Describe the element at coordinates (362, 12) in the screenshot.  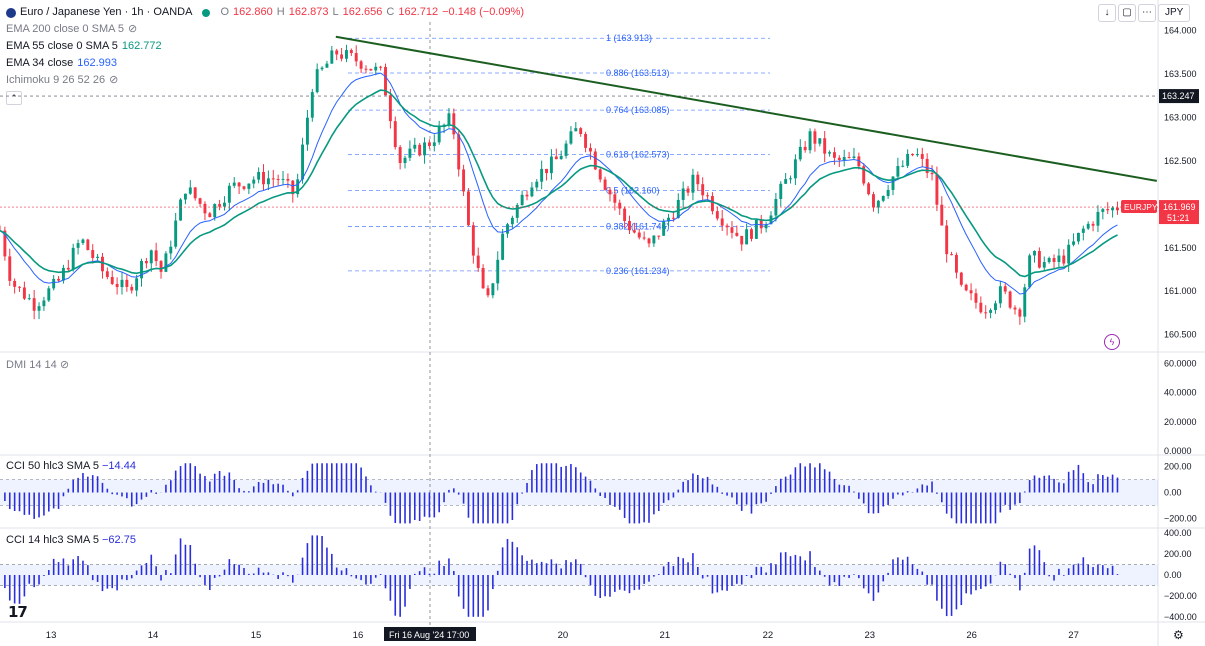
I see `ohlc-low: 162.656` at that location.